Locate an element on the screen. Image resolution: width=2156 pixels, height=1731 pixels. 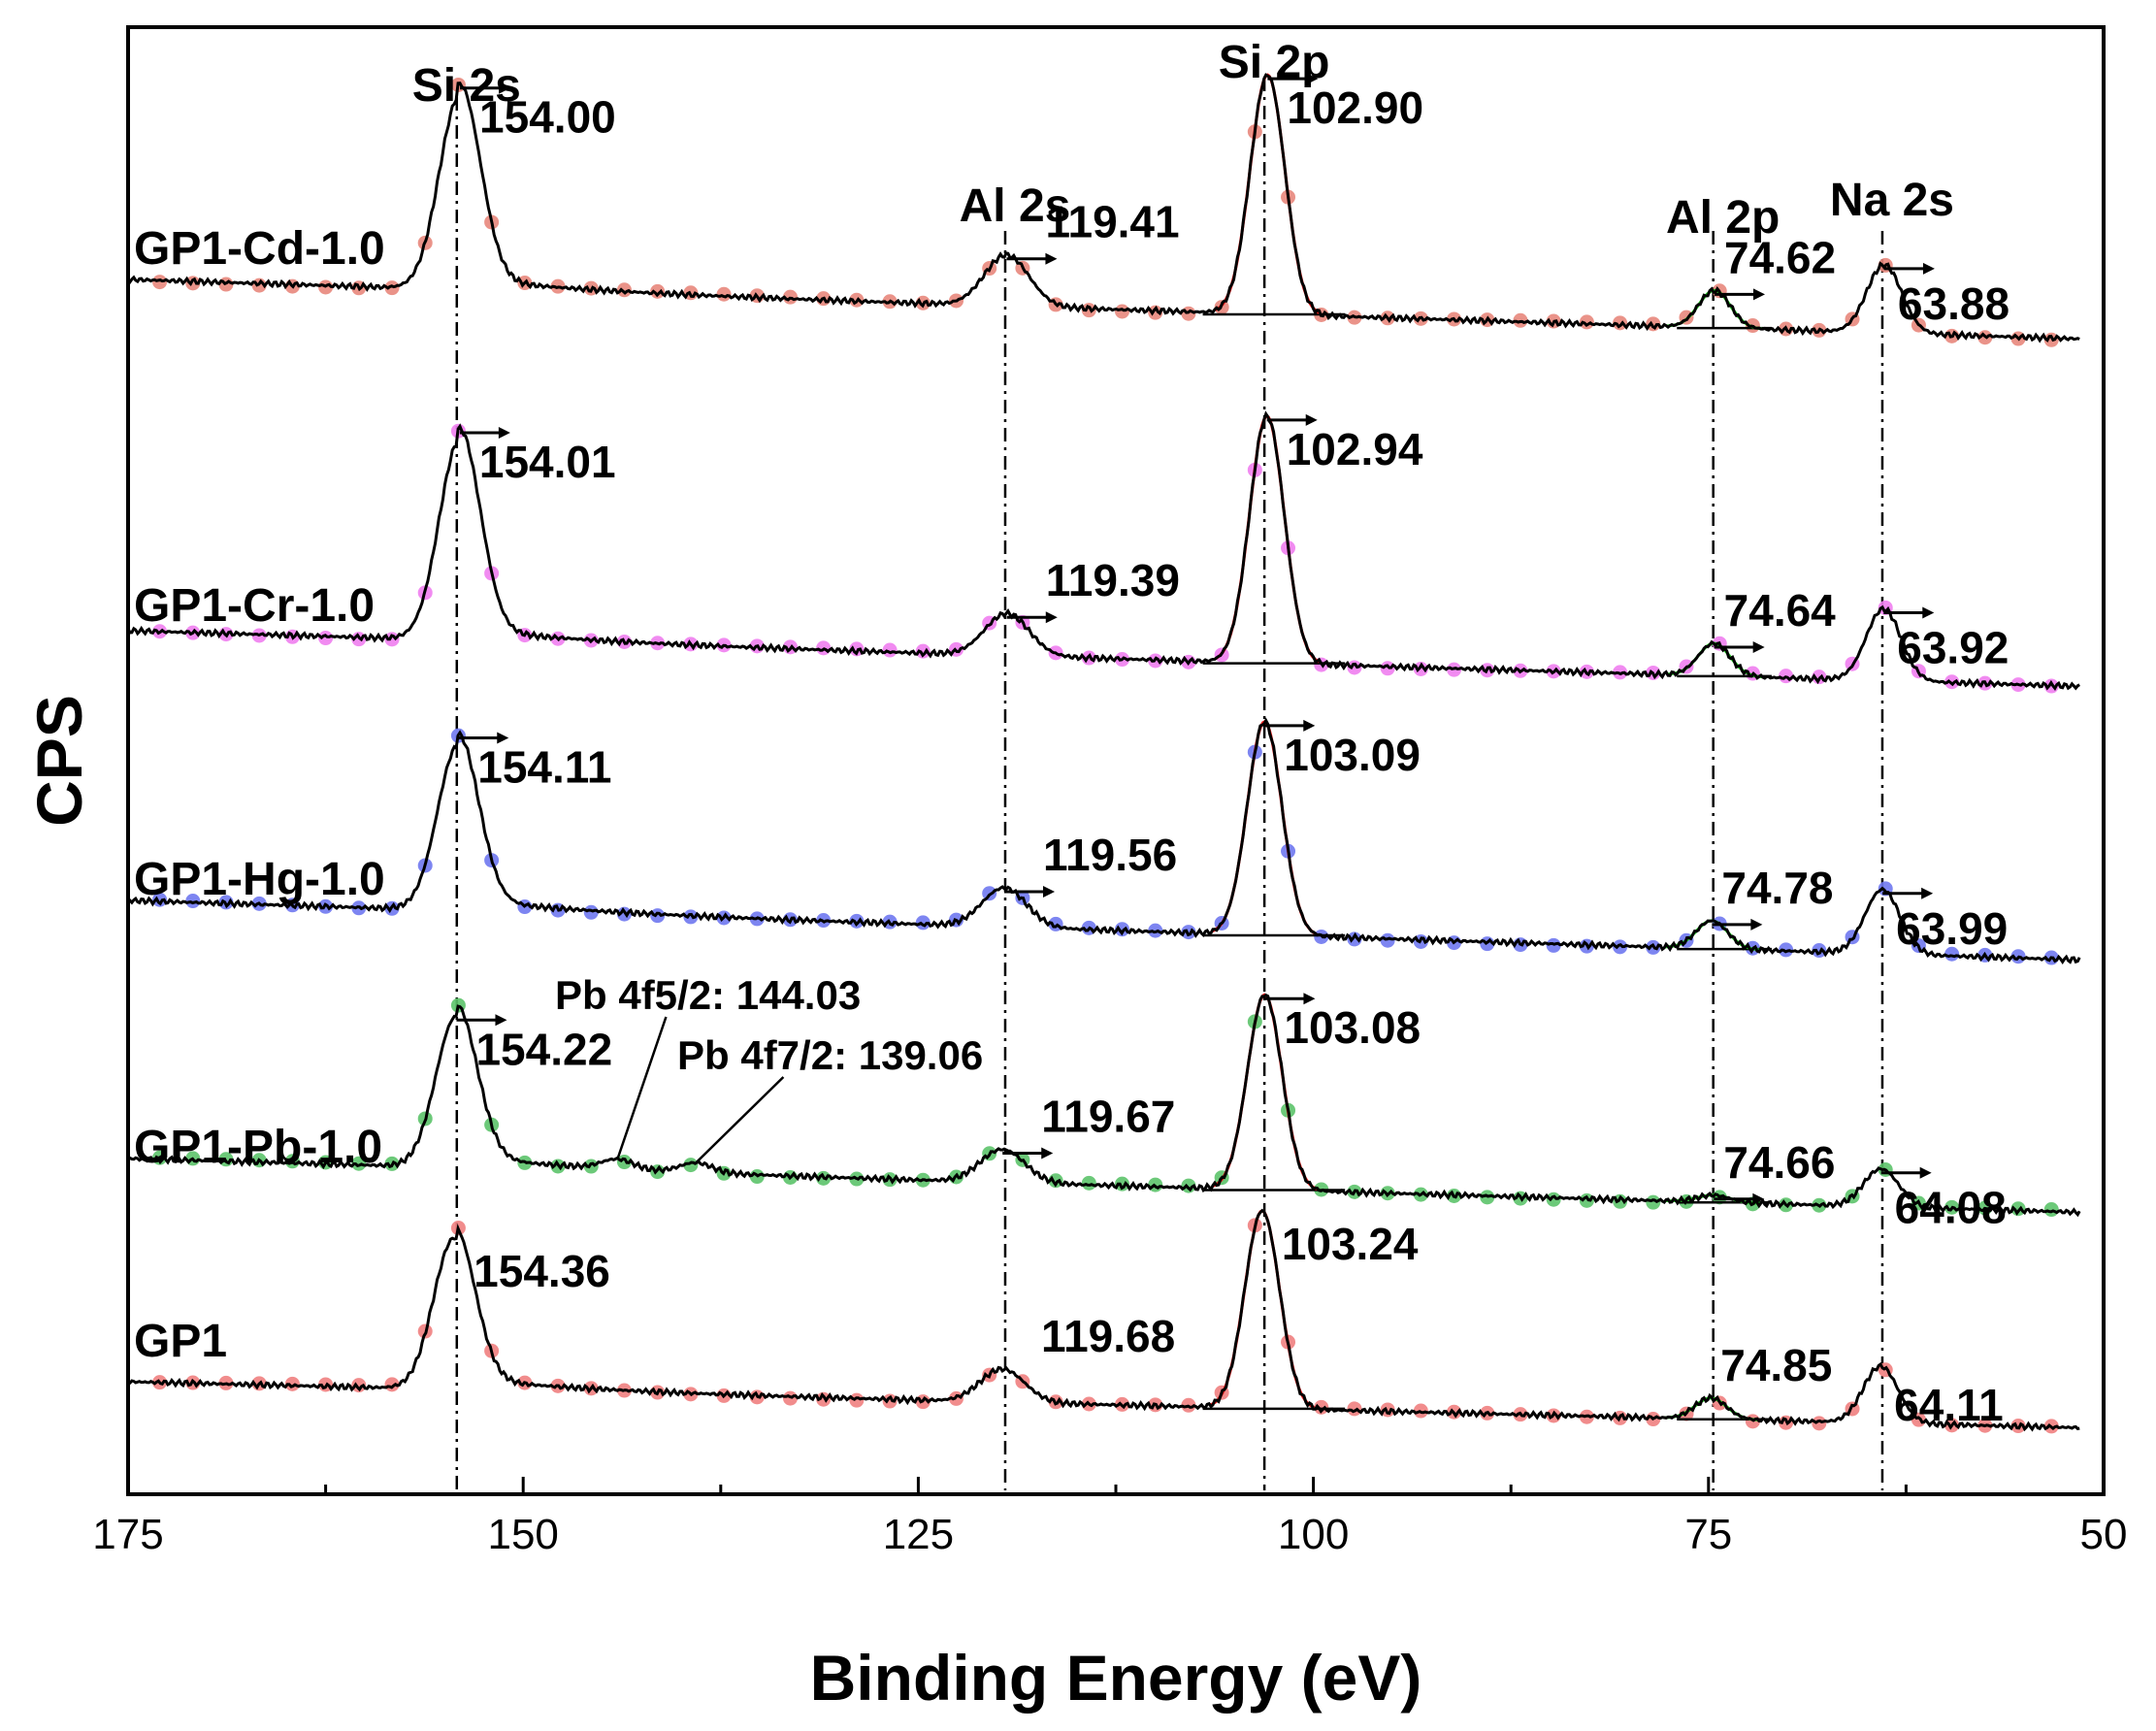
x-tick-label: 50 is located at coordinates (2104, 1534).